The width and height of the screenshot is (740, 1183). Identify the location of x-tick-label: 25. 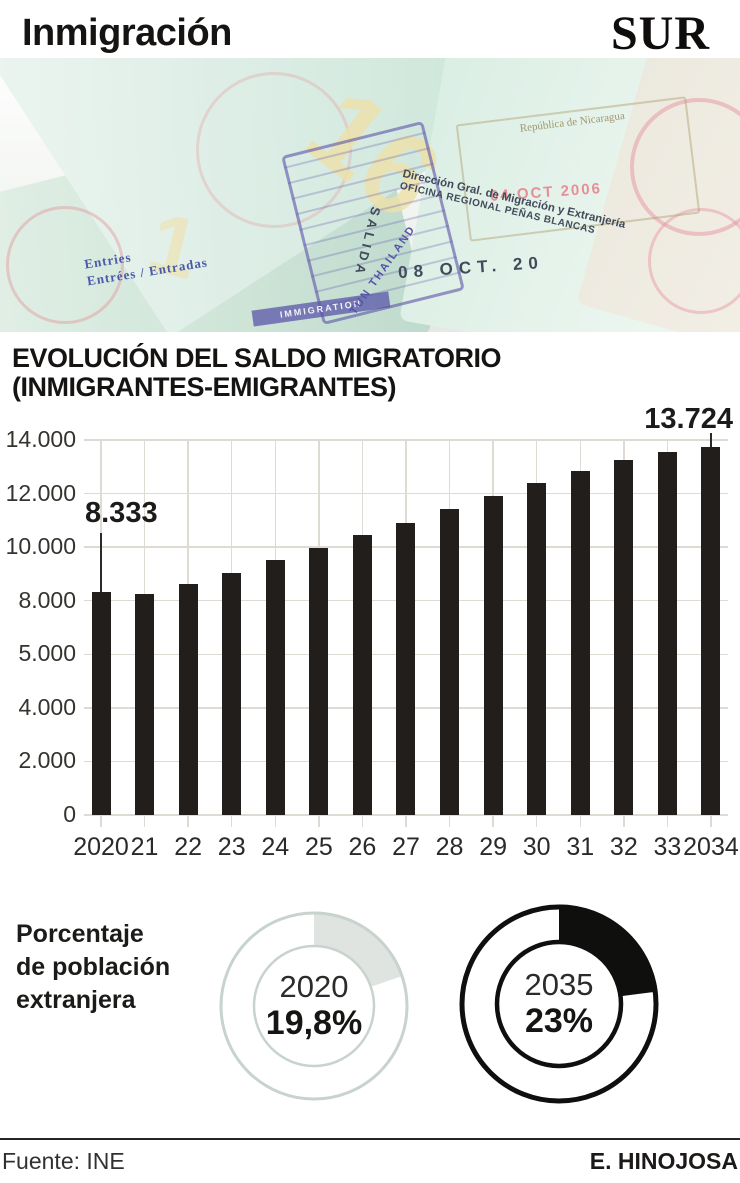
(318, 847).